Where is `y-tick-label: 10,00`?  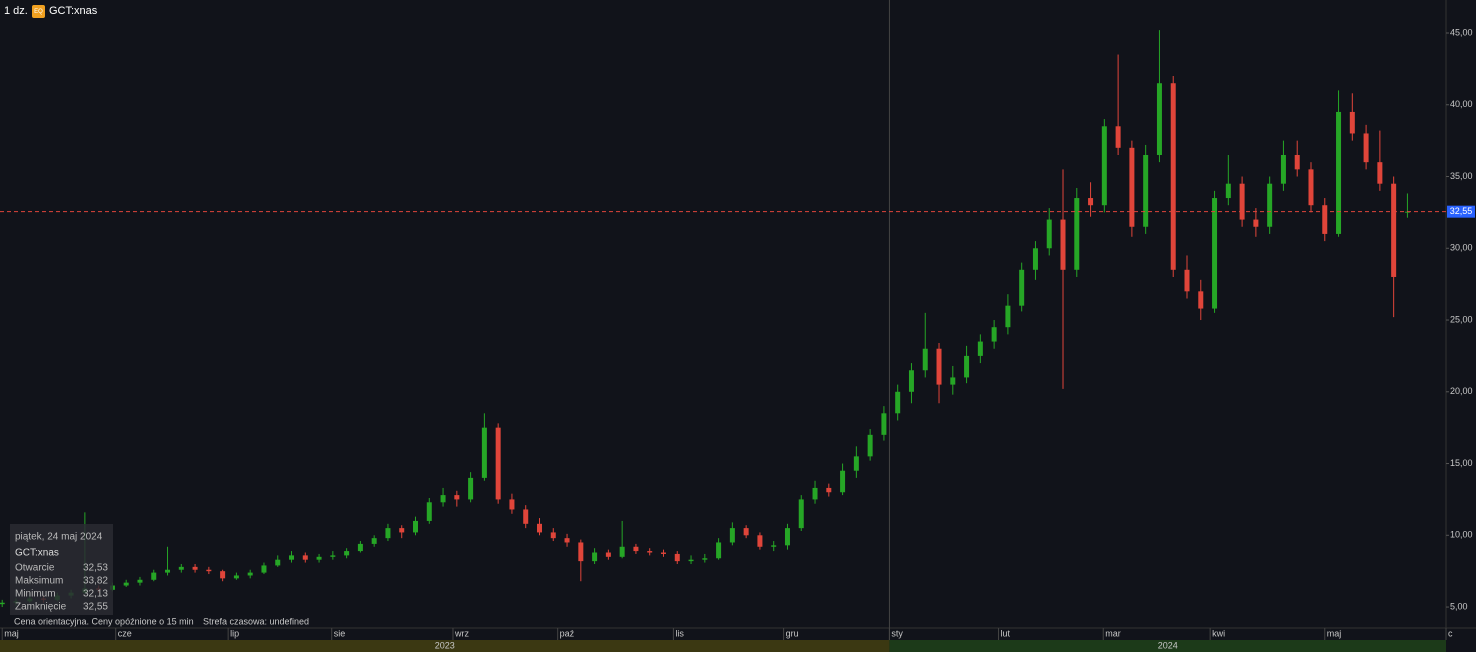 y-tick-label: 10,00 is located at coordinates (1461, 535).